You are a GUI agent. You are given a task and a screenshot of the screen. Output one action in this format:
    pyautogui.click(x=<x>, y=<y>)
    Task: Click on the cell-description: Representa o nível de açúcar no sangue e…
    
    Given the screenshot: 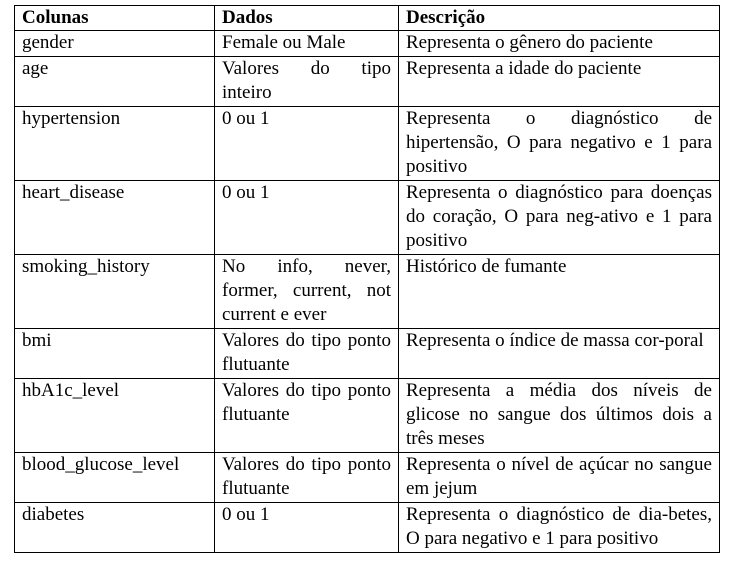 What is the action you would take?
    pyautogui.click(x=559, y=477)
    